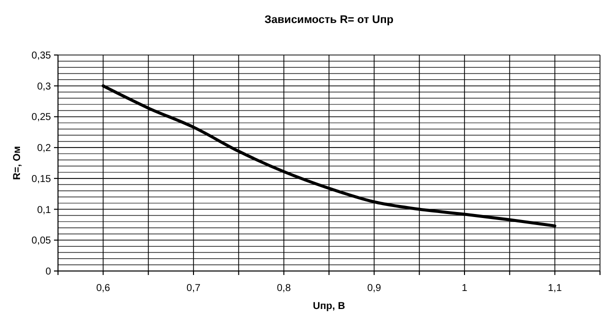 This screenshot has height=325, width=612. What do you see at coordinates (42, 179) in the screenshot?
I see `y-tick-label: 0,15` at bounding box center [42, 179].